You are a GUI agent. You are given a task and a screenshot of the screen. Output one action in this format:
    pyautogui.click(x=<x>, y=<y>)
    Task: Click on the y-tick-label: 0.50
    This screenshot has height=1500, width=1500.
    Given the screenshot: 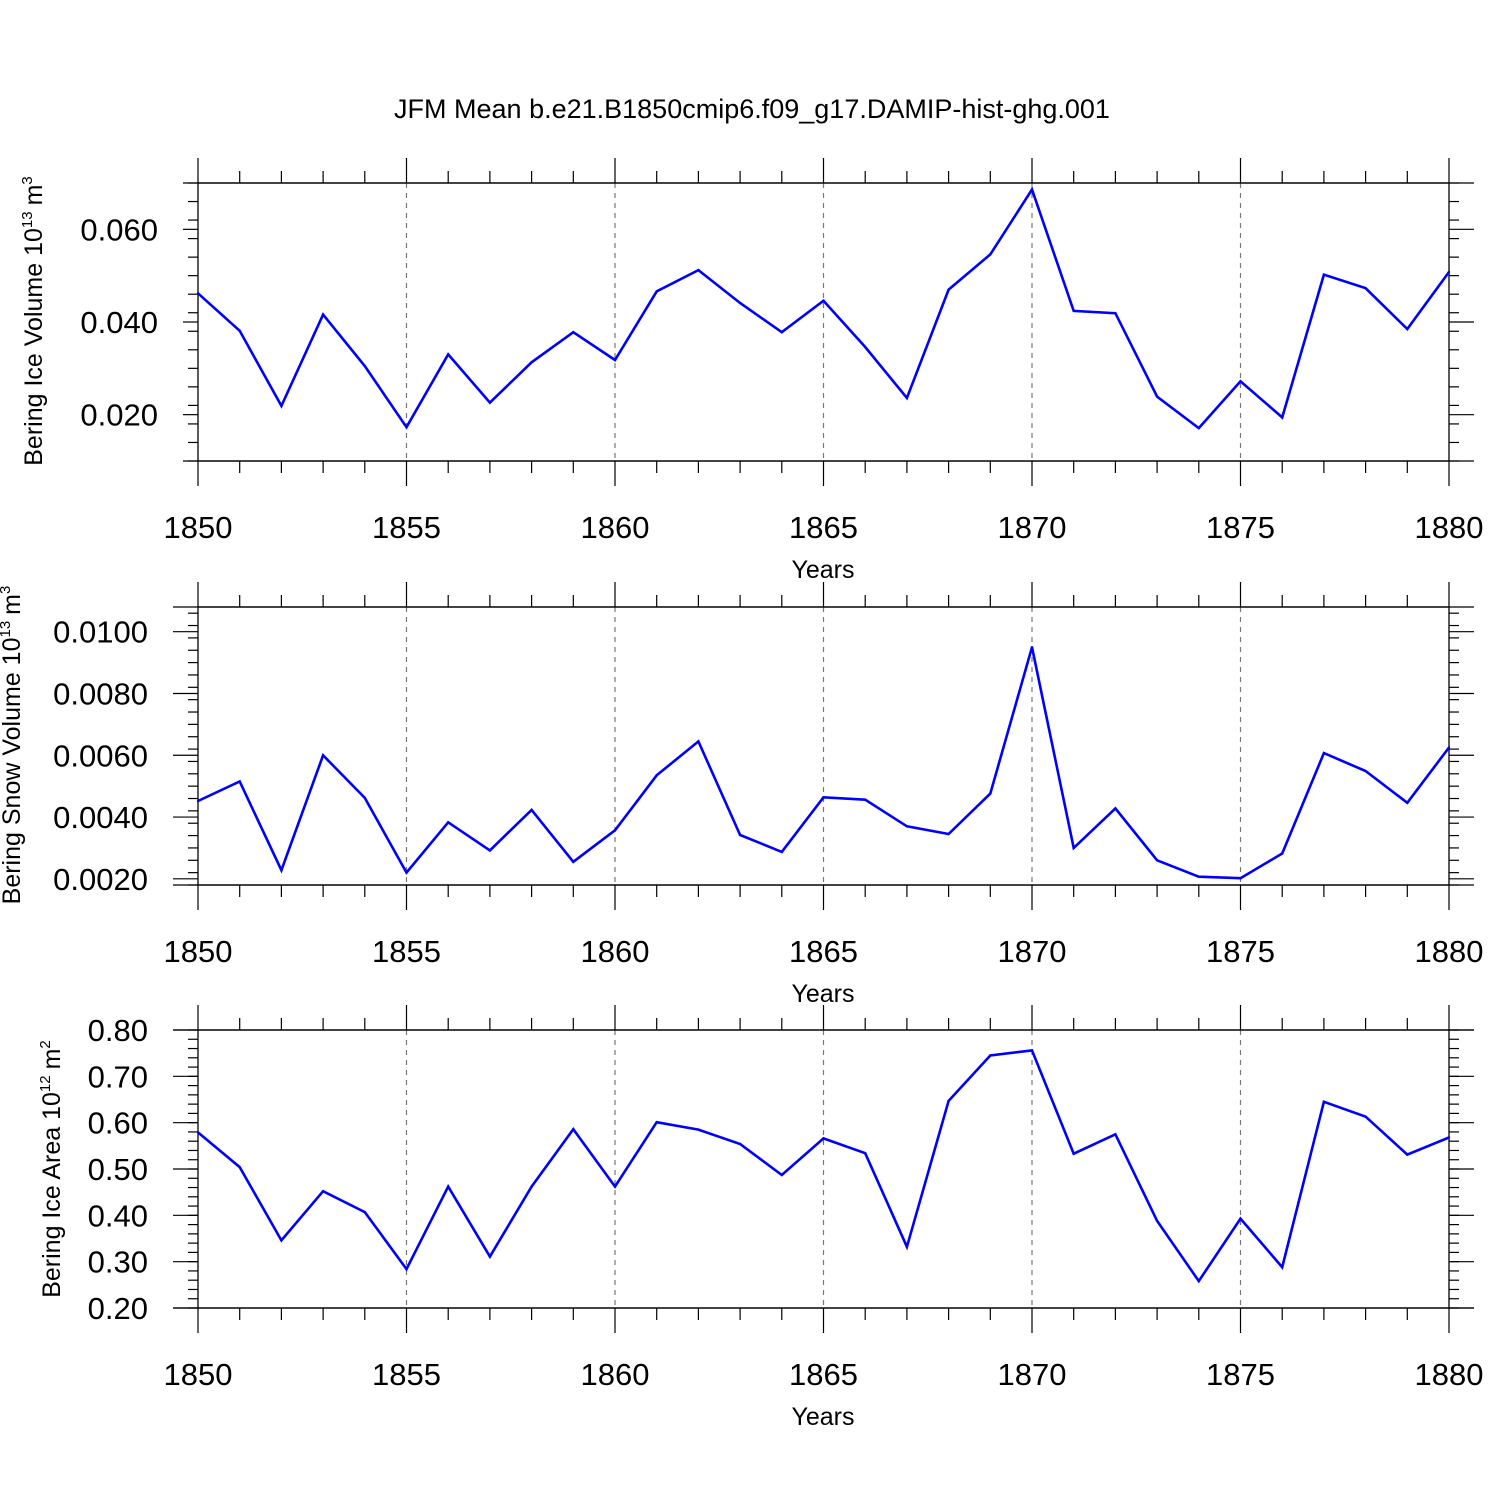 What is the action you would take?
    pyautogui.click(x=118, y=1169)
    